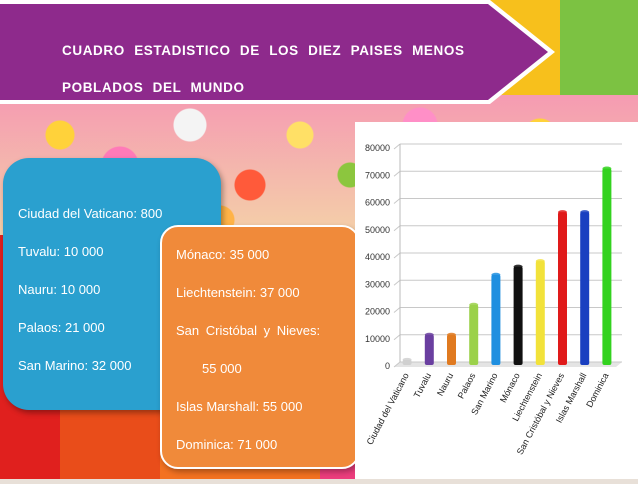 Image resolution: width=638 pixels, height=484 pixels. What do you see at coordinates (597, 390) in the screenshot?
I see `x-tick-label: Dominica` at bounding box center [597, 390].